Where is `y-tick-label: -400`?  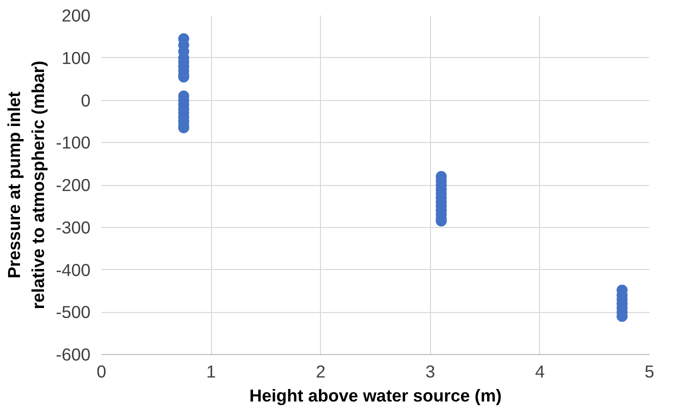
y-tick-label: -400 is located at coordinates (73, 270).